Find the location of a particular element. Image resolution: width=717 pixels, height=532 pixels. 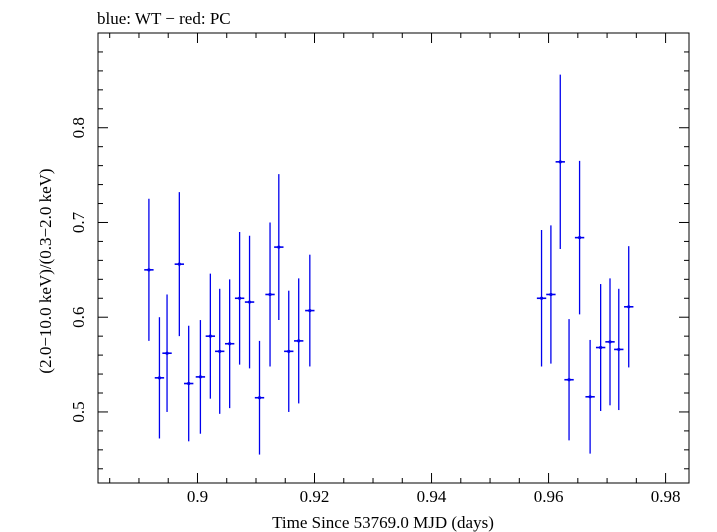

x-tick-label: 0.9 is located at coordinates (197, 496).